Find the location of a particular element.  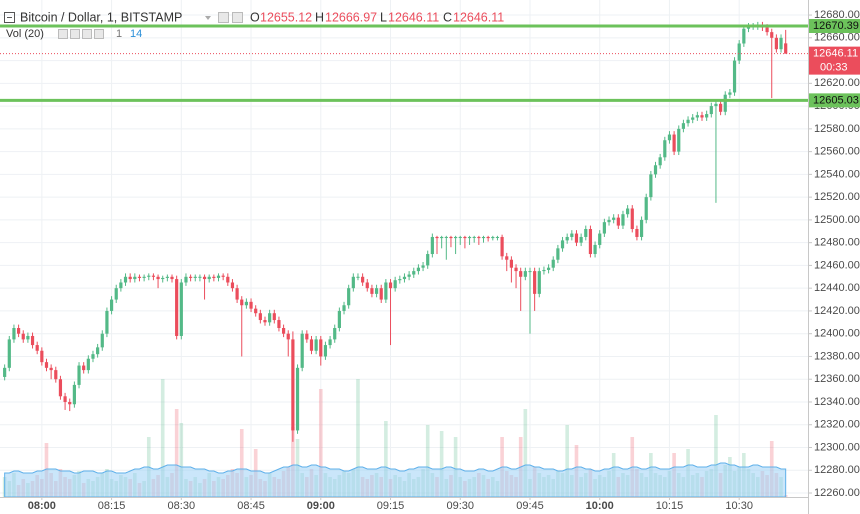

y-tick-label: 12340.00 is located at coordinates (837, 402).